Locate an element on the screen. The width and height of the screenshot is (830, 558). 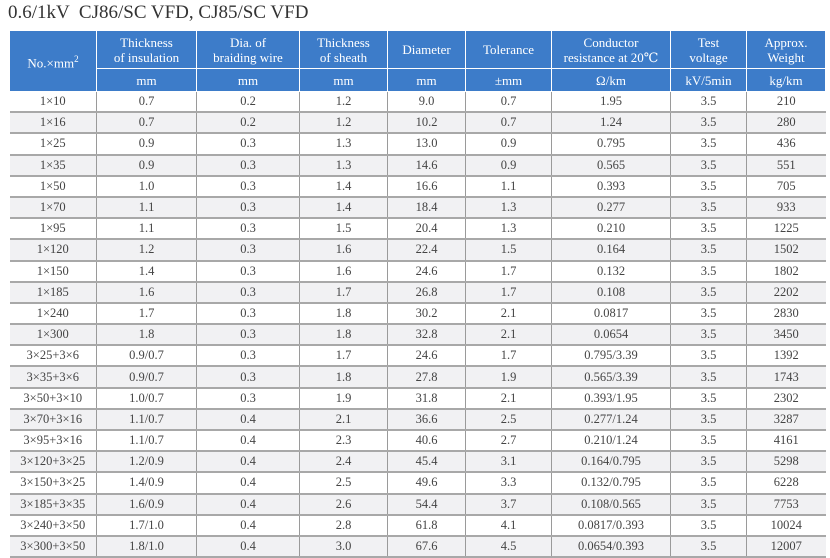
table-row: 1×10 0.7 0.2 1.2 9.0 0.7 1.95 3.5 210 is located at coordinates (417, 102).